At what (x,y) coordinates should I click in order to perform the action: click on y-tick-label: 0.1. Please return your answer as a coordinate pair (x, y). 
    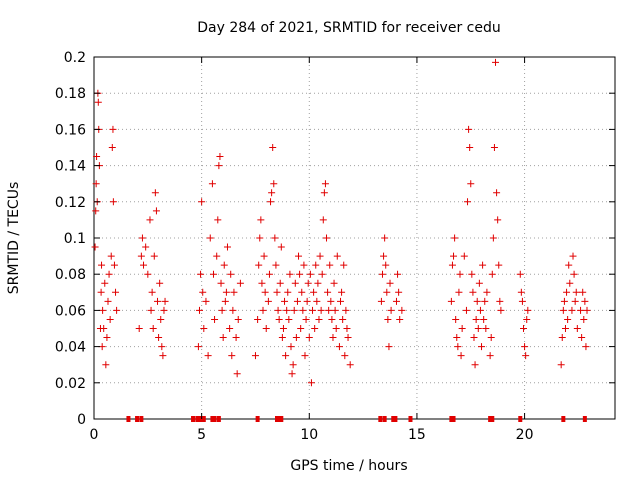
    Looking at the image, I should click on (75, 239).